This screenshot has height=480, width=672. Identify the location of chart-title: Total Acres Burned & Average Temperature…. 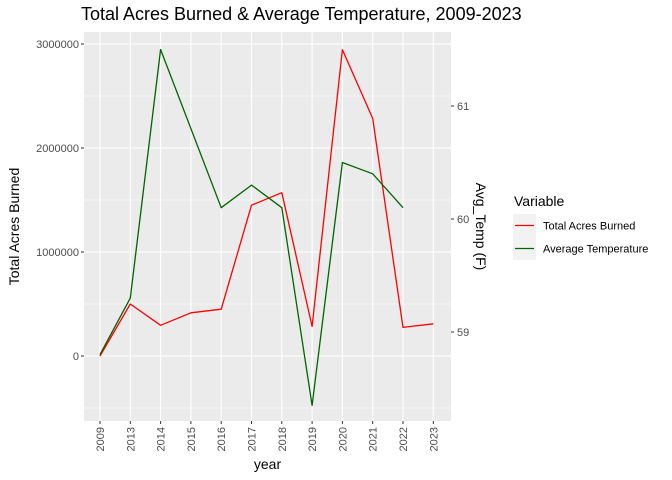
(301, 14).